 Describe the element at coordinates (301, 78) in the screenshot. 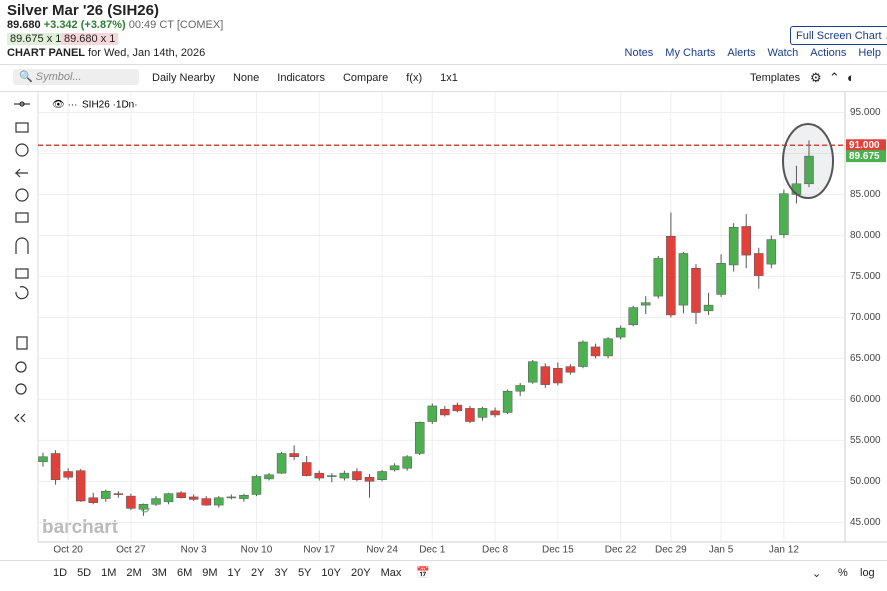

I see `toolbar-item: Indicators` at that location.